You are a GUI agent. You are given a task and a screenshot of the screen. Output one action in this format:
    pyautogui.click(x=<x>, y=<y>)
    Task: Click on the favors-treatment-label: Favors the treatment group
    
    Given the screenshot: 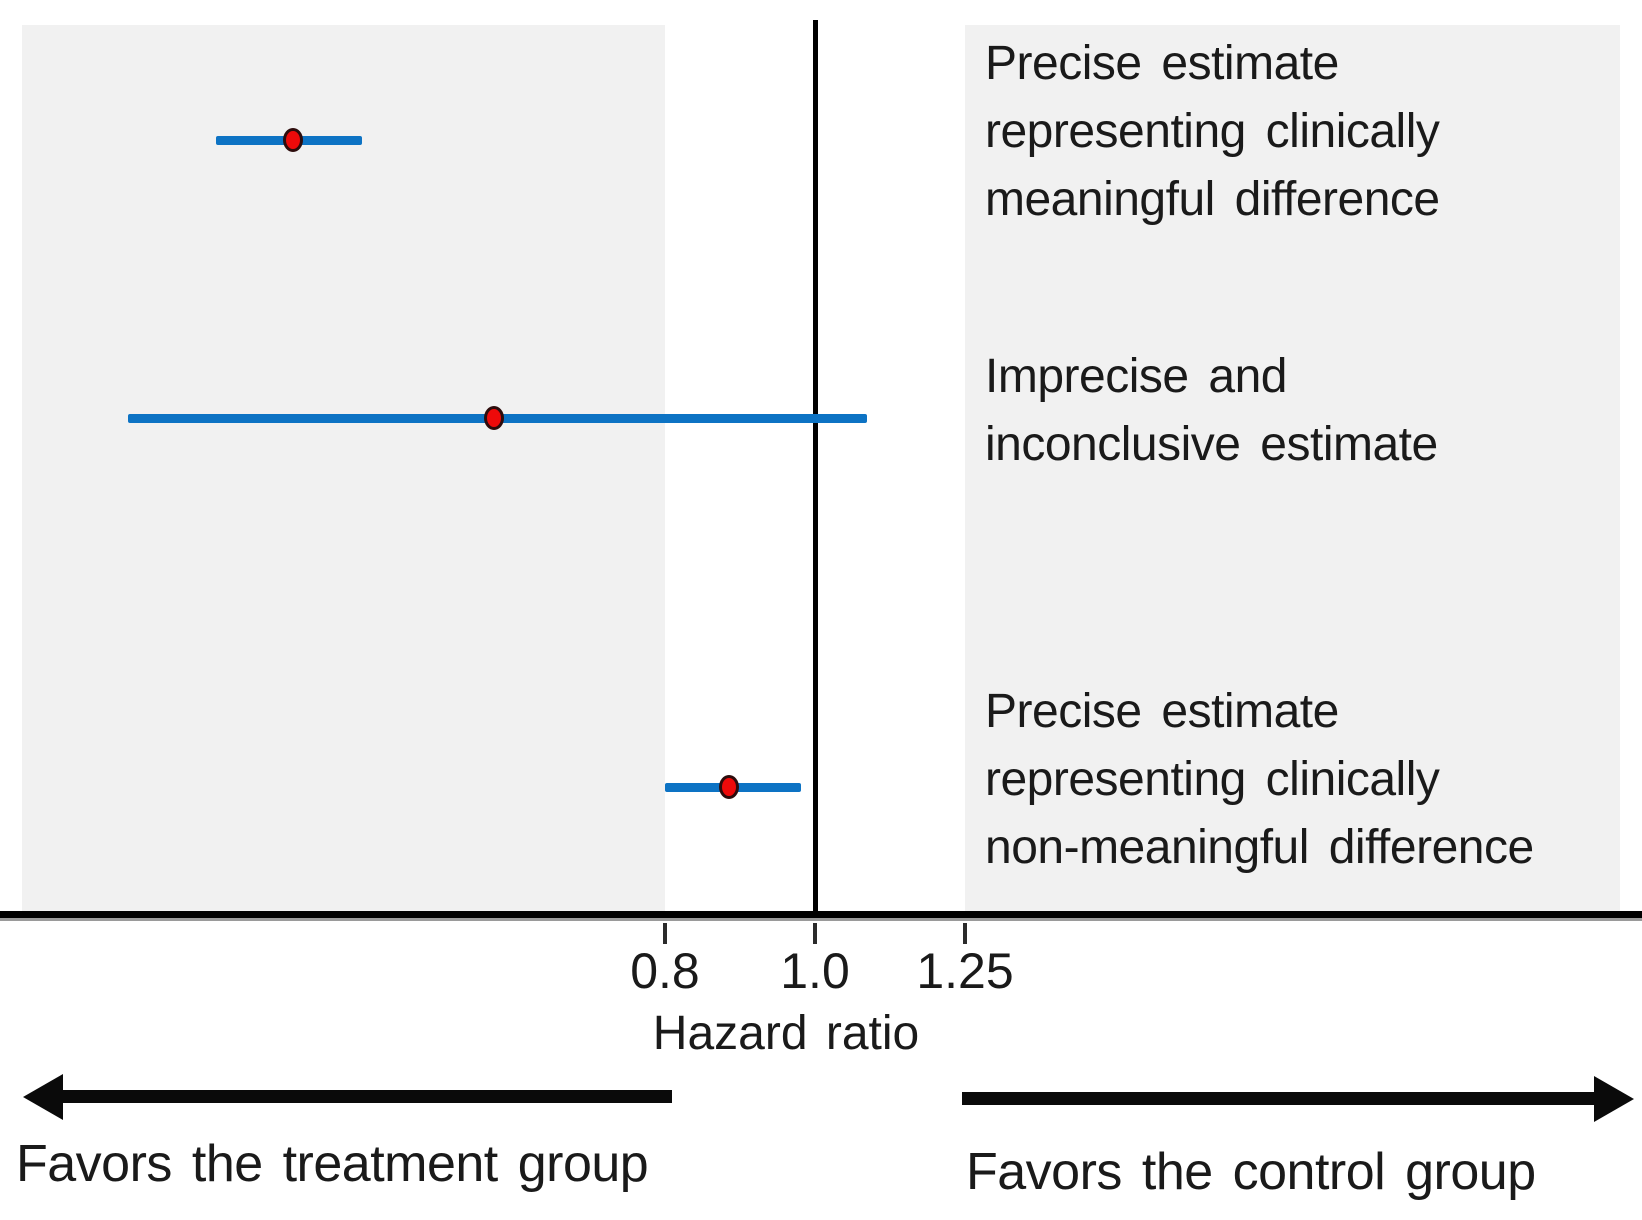 What is the action you would take?
    pyautogui.click(x=332, y=1164)
    